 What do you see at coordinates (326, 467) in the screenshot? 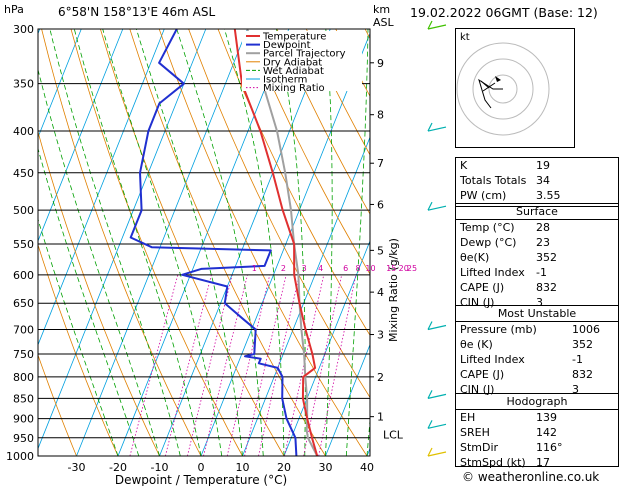
I see `temperature-tick-label: 30` at bounding box center [326, 467].